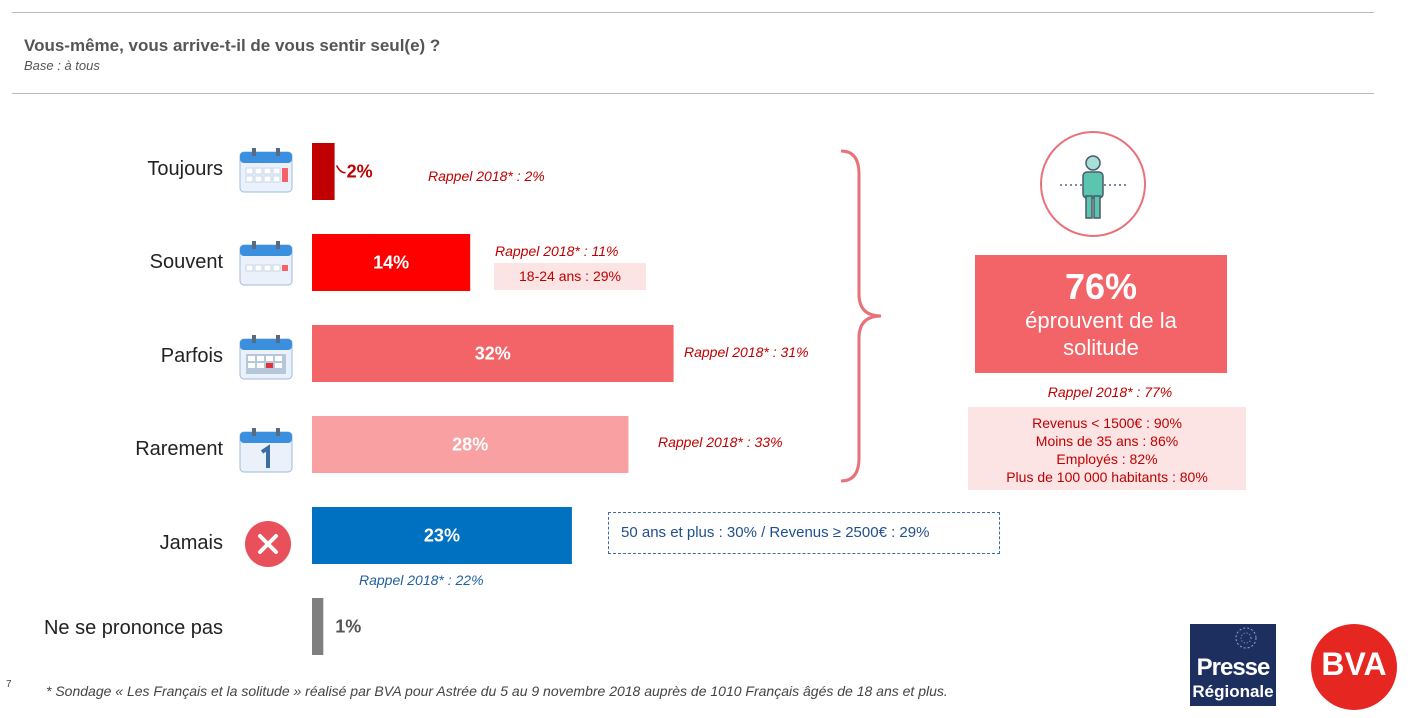 This screenshot has height=718, width=1411. I want to click on presse-regionale-logo: Presse Régionale, so click(1233, 665).